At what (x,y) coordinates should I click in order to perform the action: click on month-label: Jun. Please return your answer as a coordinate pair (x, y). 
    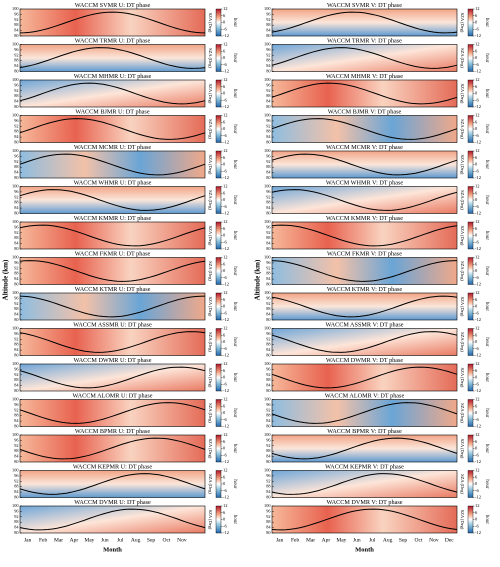
    Looking at the image, I should click on (105, 540).